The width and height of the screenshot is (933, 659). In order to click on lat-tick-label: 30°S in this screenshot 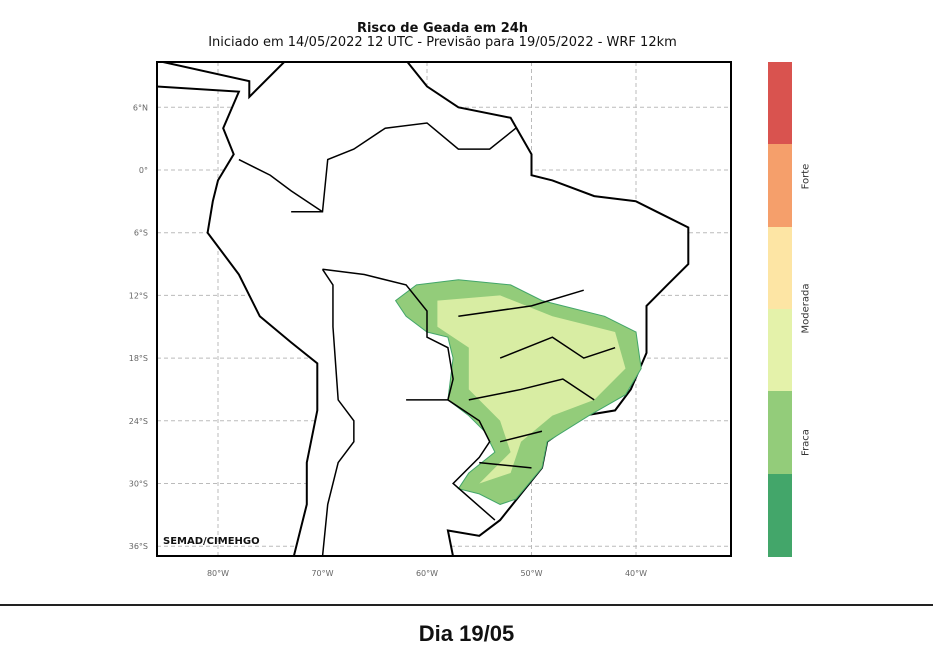, I will do `click(138, 484)`.